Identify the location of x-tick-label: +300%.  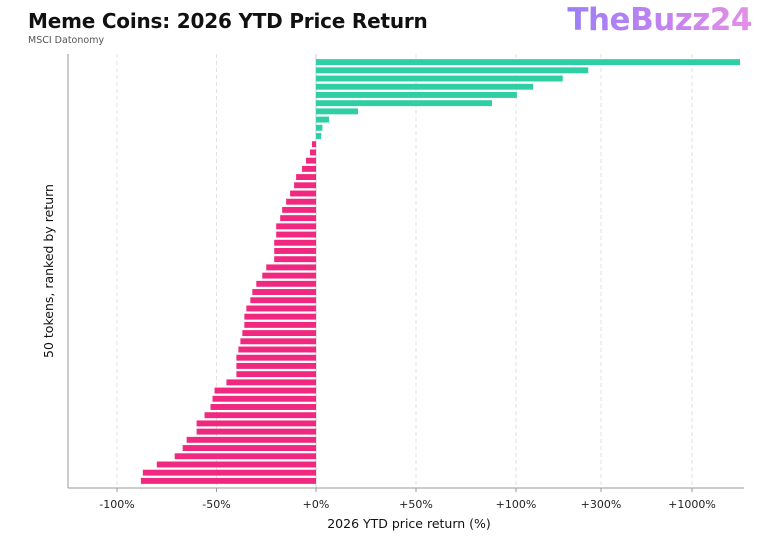
(601, 504).